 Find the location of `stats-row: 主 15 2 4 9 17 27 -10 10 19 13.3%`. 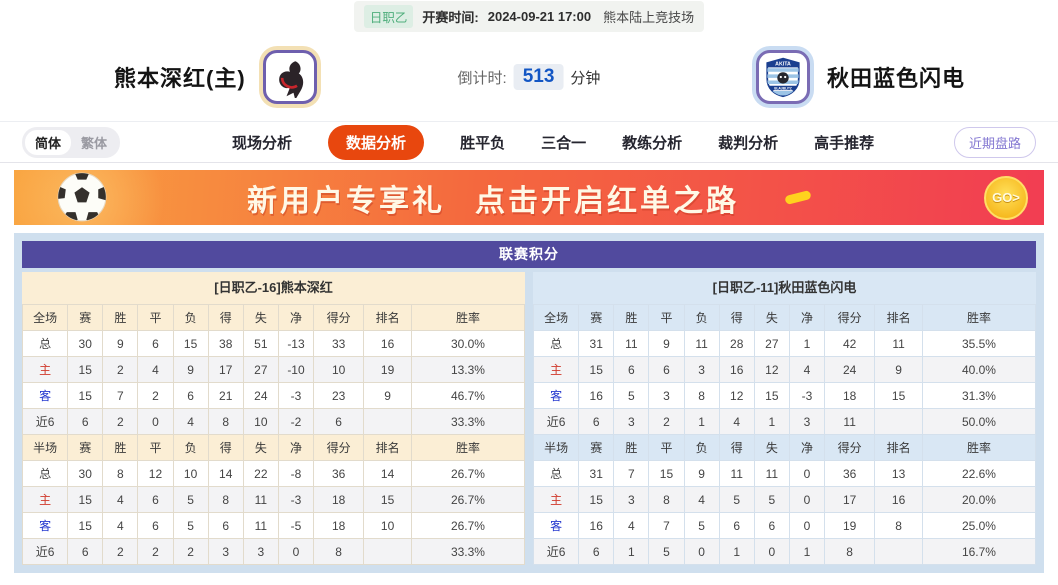

stats-row: 主 15 2 4 9 17 27 -10 10 19 13.3% is located at coordinates (273, 369).